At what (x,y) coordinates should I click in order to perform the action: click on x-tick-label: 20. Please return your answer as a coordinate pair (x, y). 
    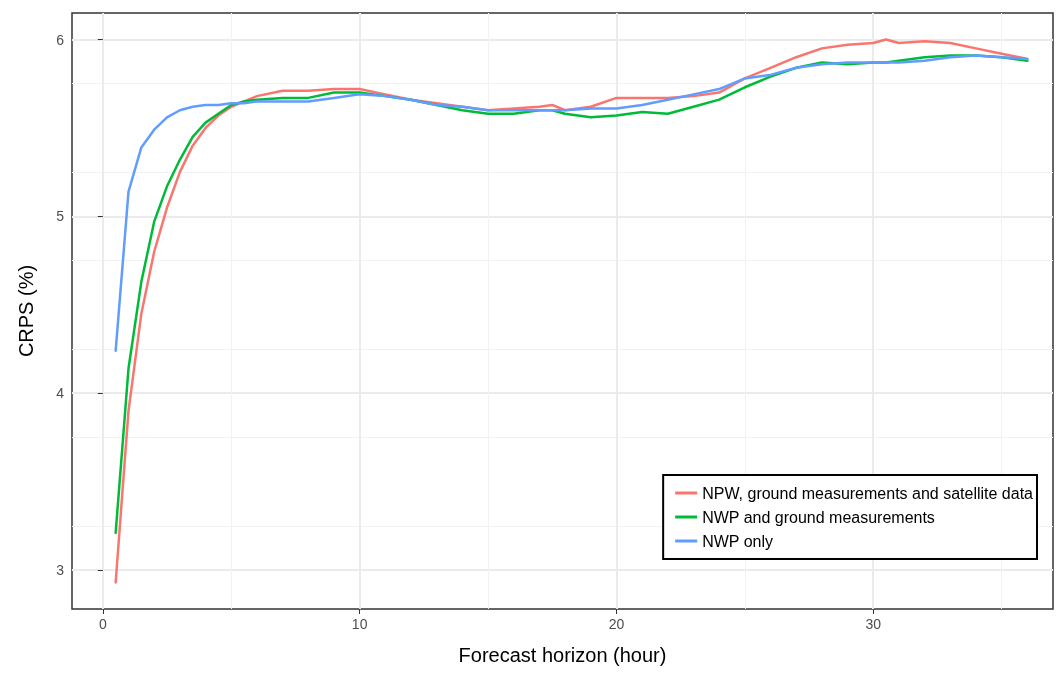
    Looking at the image, I should click on (616, 624).